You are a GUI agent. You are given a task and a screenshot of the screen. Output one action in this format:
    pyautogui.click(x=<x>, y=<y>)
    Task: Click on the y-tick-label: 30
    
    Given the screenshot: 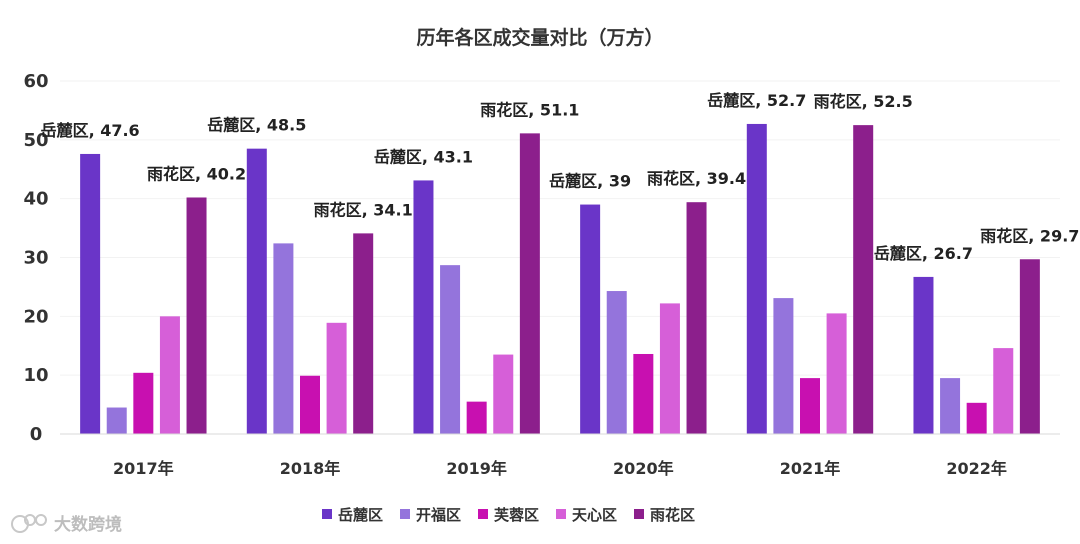 What is the action you would take?
    pyautogui.click(x=35, y=258)
    